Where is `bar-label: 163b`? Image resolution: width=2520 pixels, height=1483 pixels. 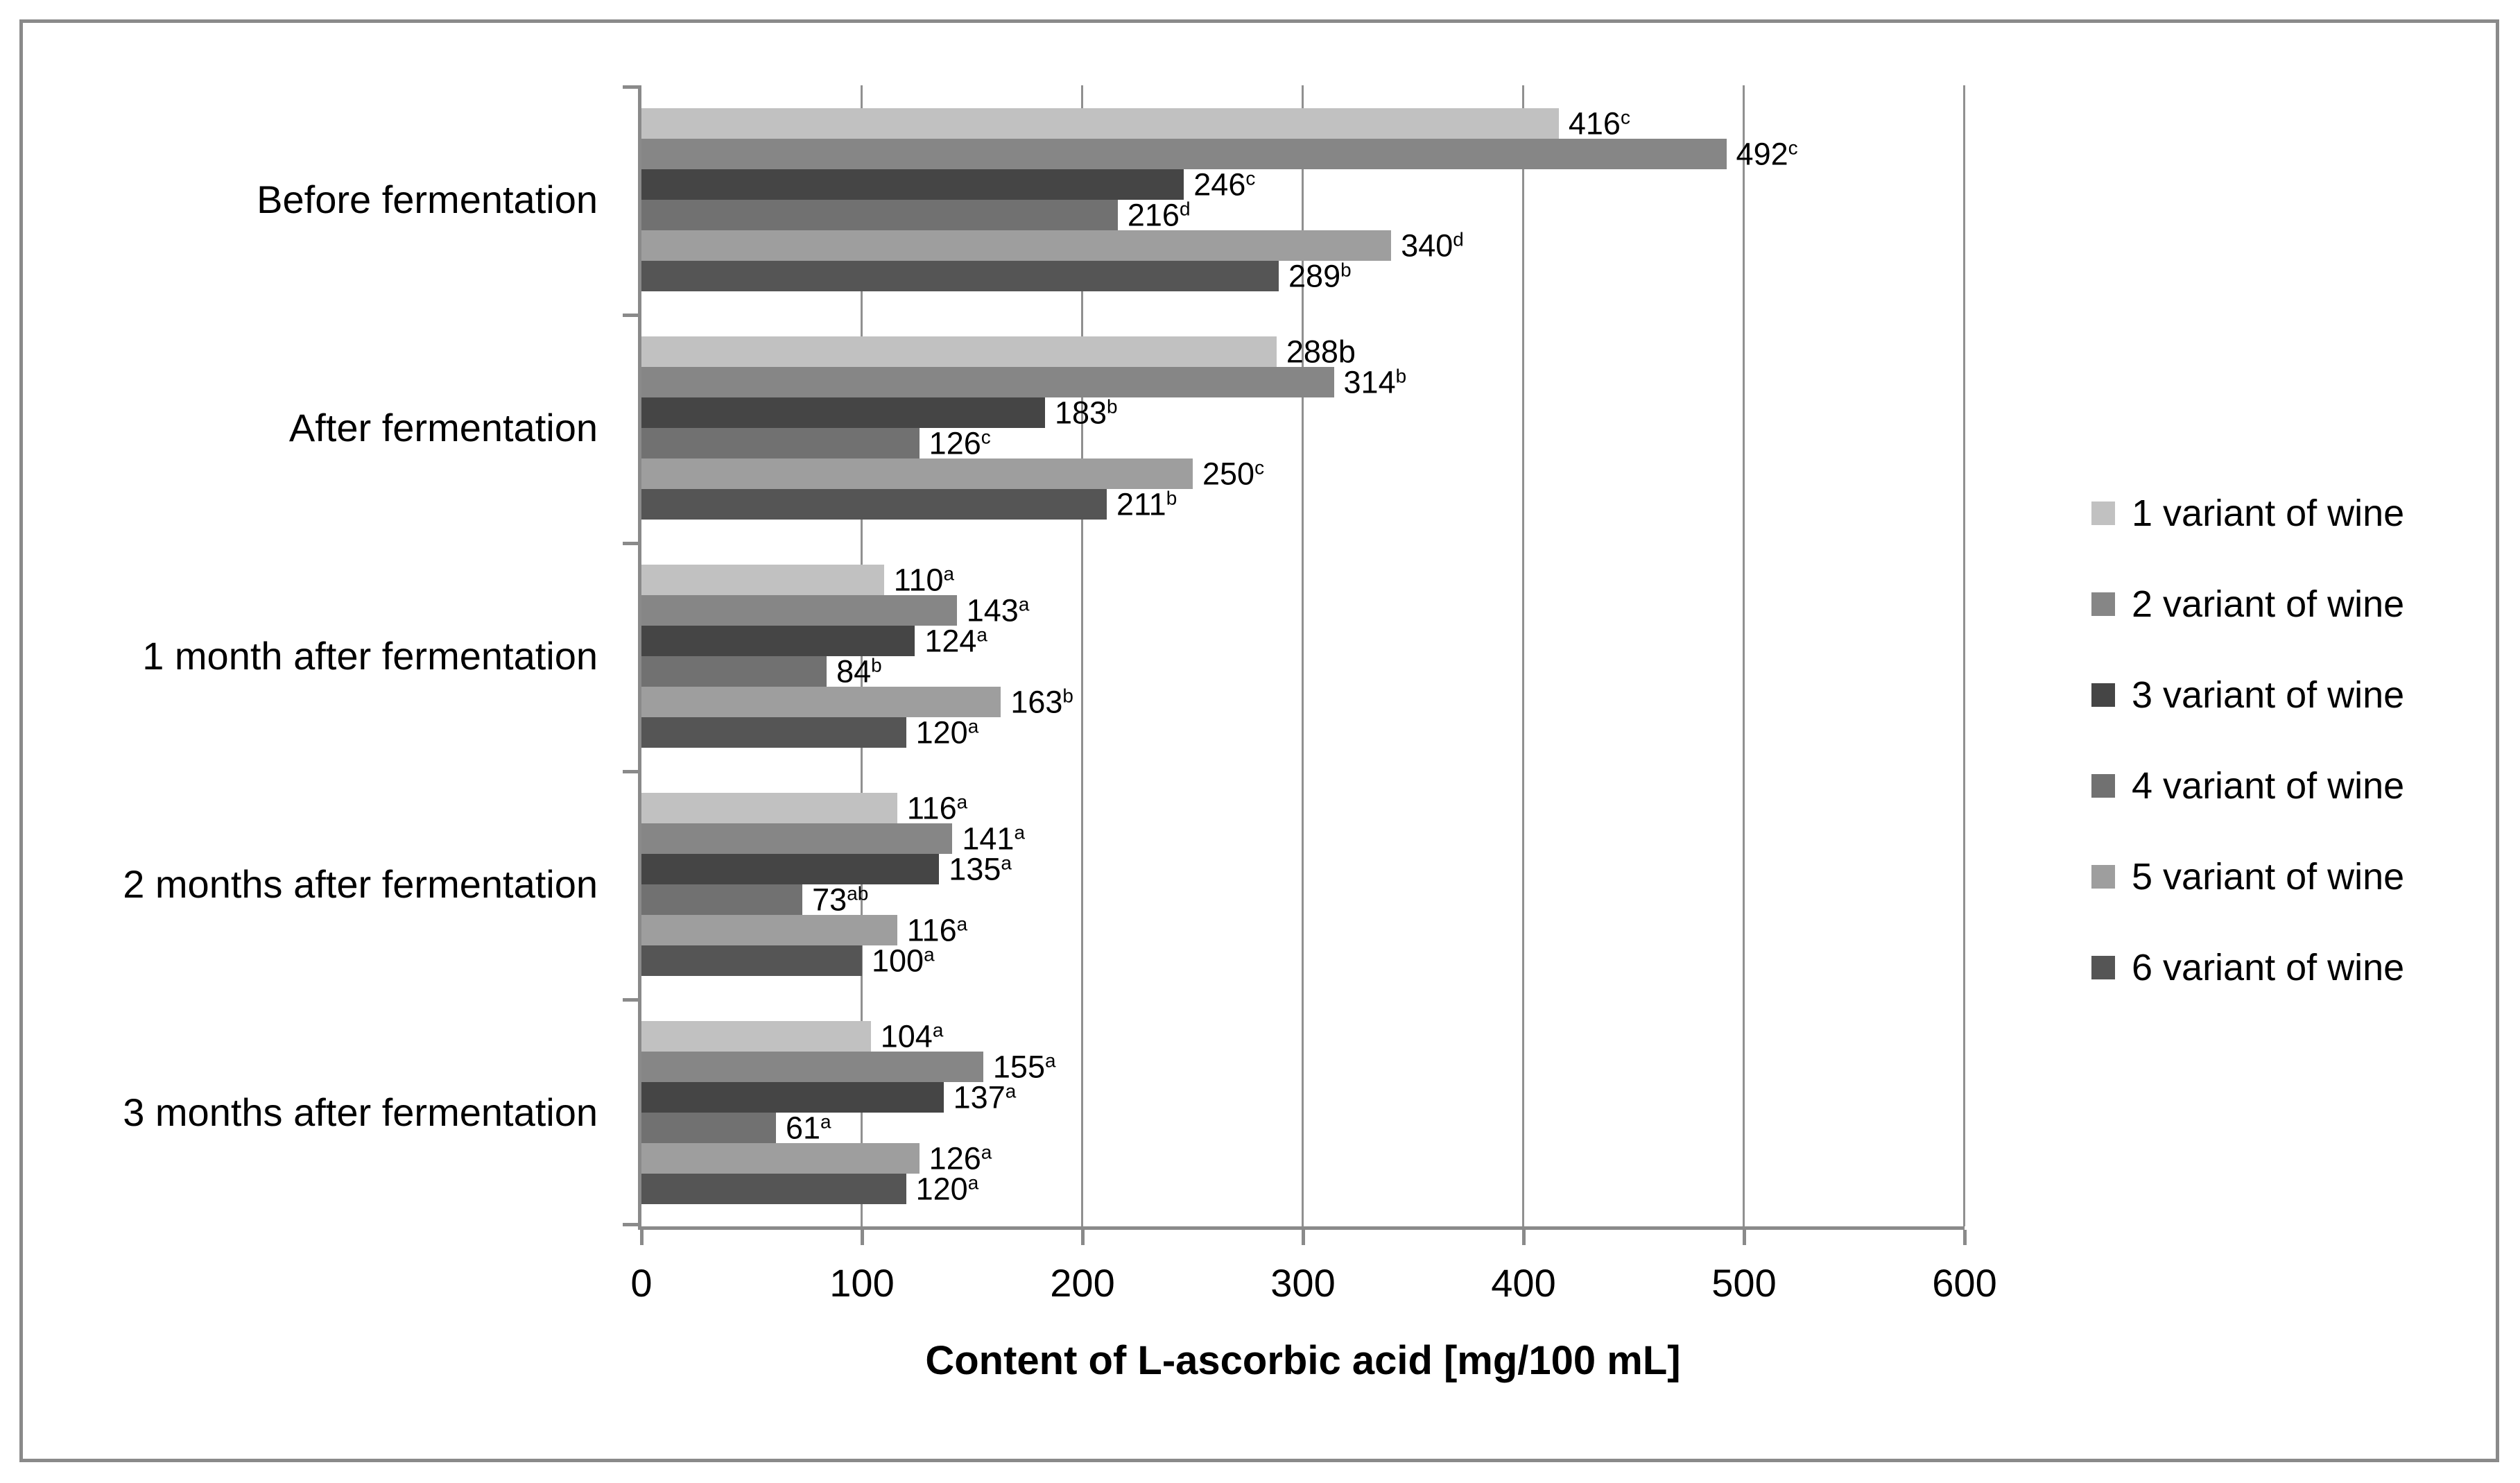
bar-label: 163b is located at coordinates (1041, 702).